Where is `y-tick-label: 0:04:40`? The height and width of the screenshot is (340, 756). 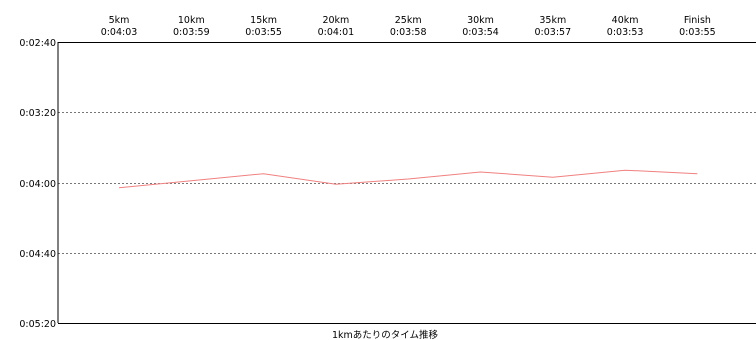
y-tick-label: 0:04:40 is located at coordinates (37, 254).